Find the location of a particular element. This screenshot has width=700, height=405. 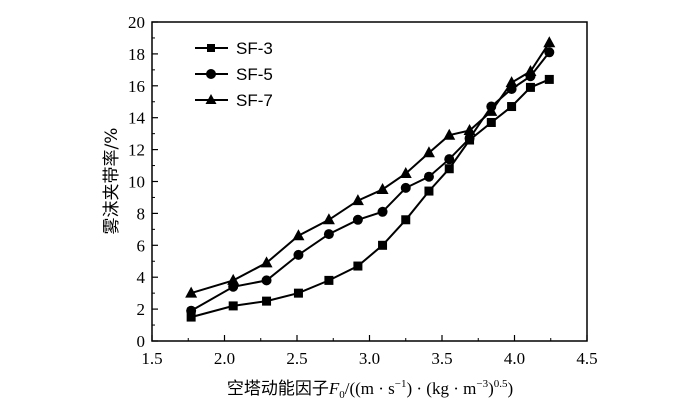

legend-entry-sf5: SF-5 is located at coordinates (234, 74).